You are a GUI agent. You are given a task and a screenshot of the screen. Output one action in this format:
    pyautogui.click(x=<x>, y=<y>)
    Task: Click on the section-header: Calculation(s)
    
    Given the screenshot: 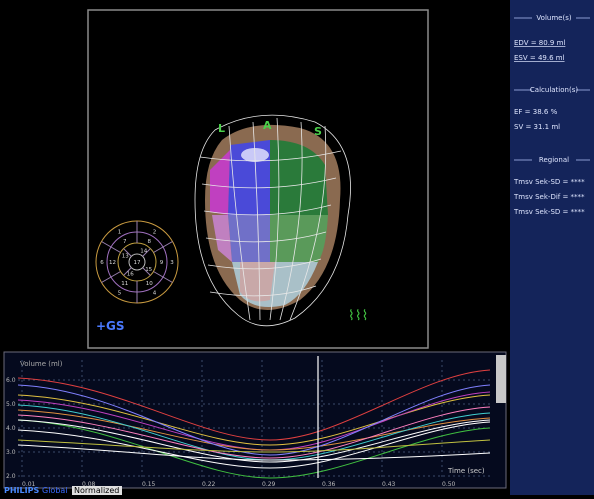 What is the action you would take?
    pyautogui.click(x=554, y=90)
    